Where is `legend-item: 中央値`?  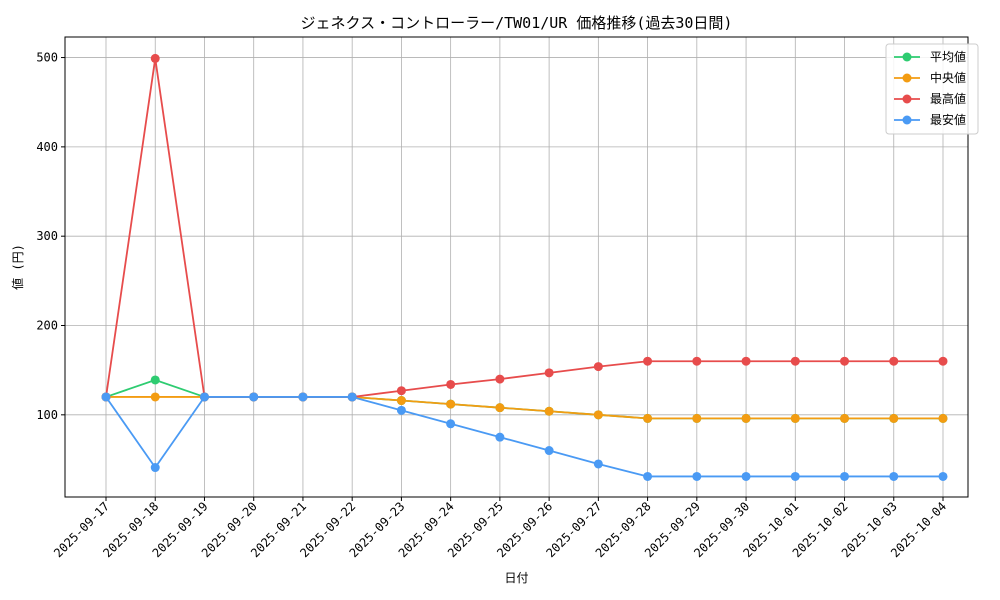
legend-item: 中央値 is located at coordinates (930, 77).